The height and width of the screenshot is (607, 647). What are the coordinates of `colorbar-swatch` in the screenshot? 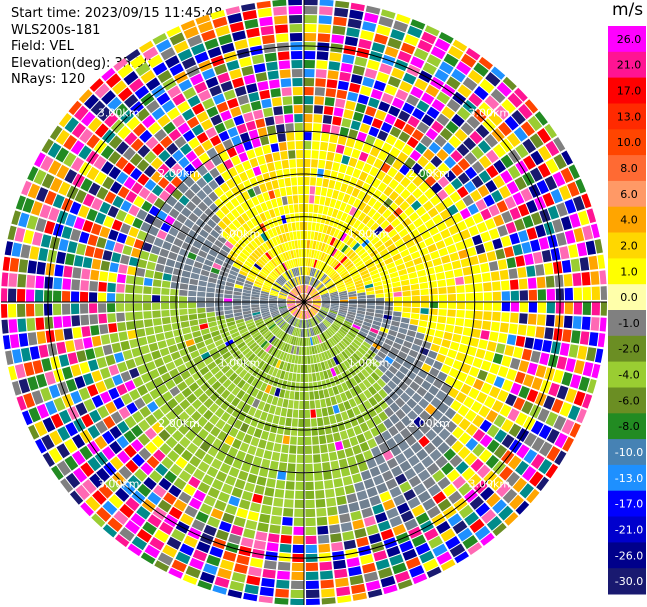 It's located at (627, 168).